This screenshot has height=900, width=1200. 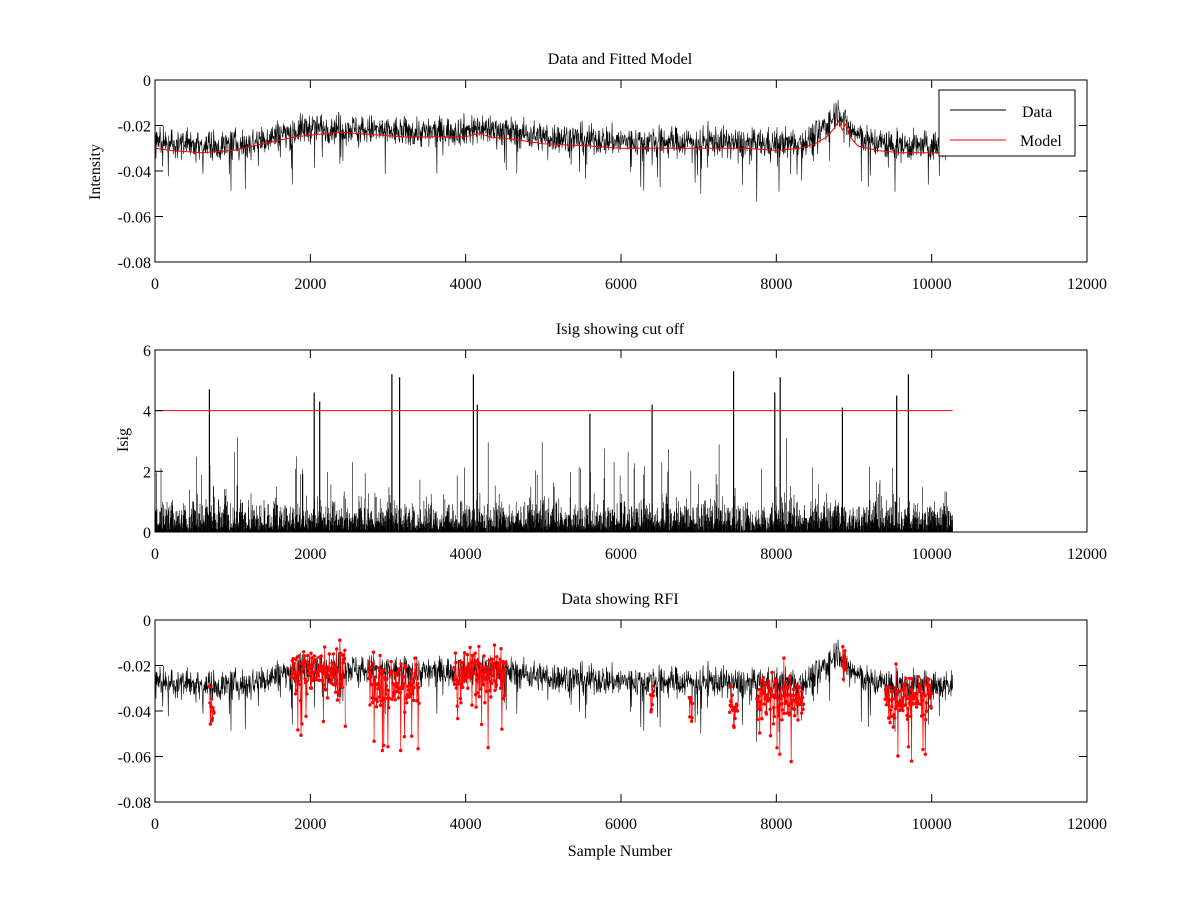 What do you see at coordinates (619, 599) in the screenshot?
I see `panel3-title: Data showing RFI` at bounding box center [619, 599].